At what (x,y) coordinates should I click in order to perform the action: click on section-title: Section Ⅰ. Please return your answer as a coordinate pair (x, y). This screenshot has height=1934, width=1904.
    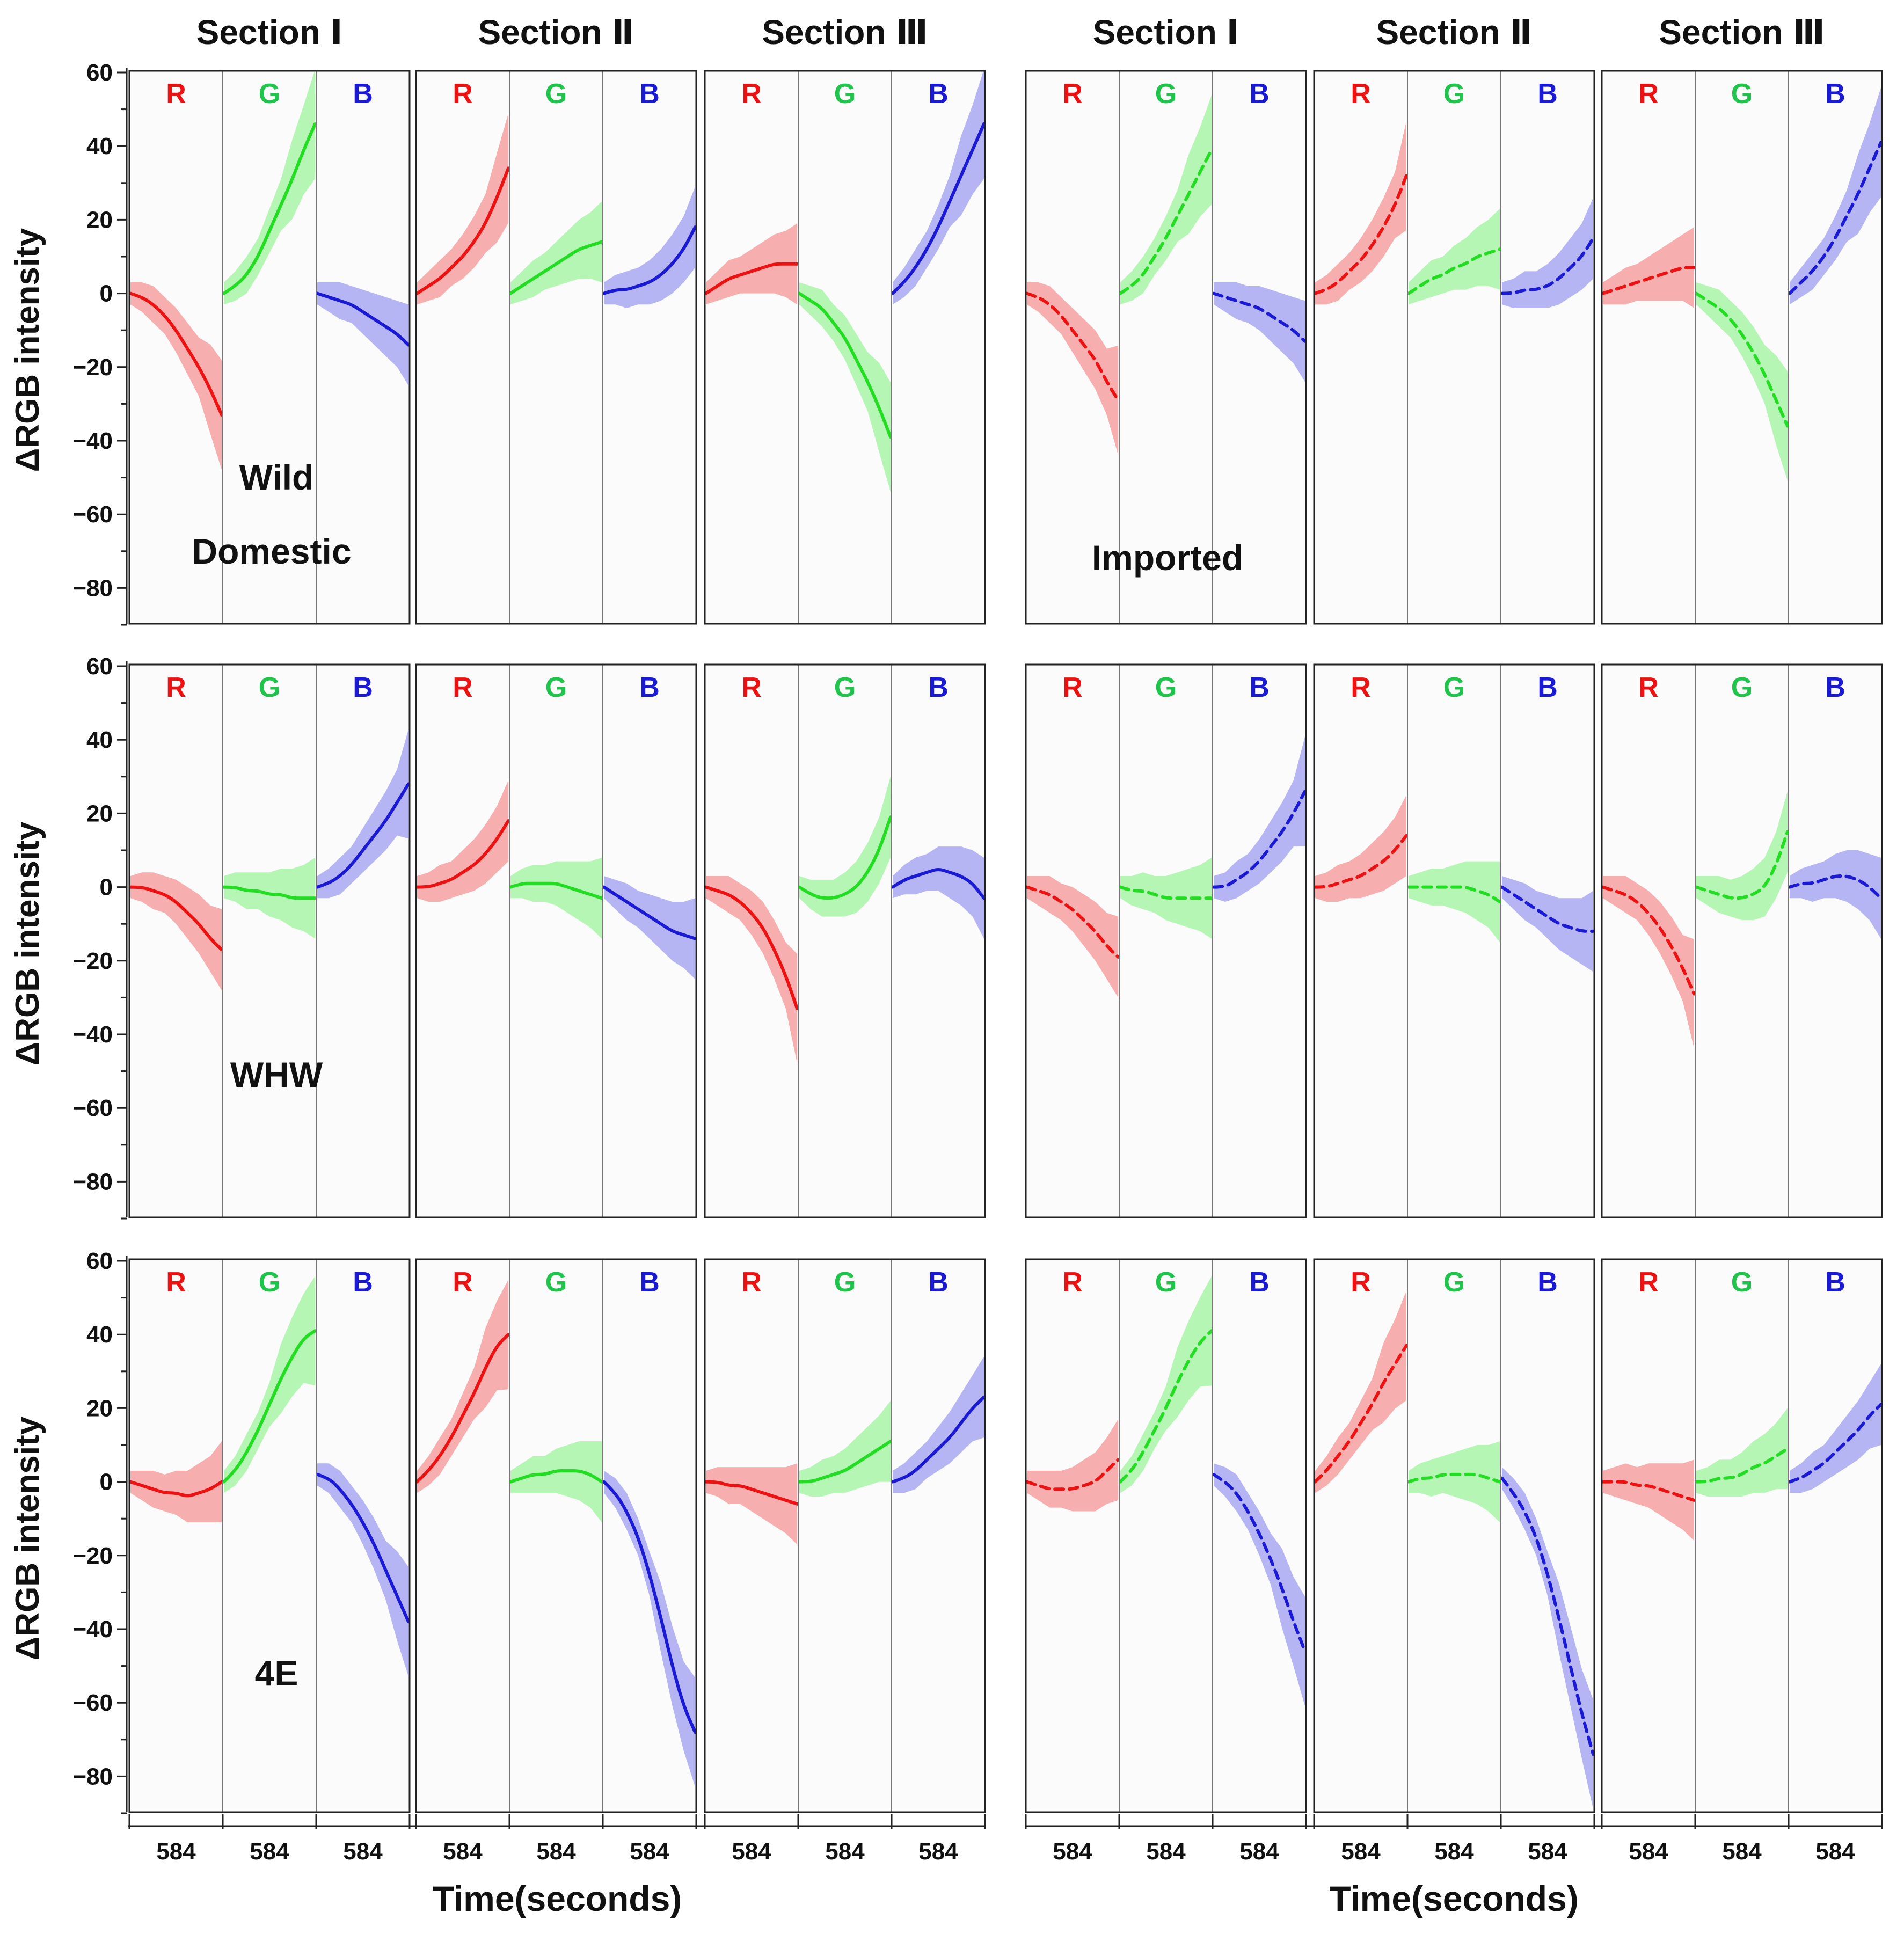
    Looking at the image, I should click on (1166, 32).